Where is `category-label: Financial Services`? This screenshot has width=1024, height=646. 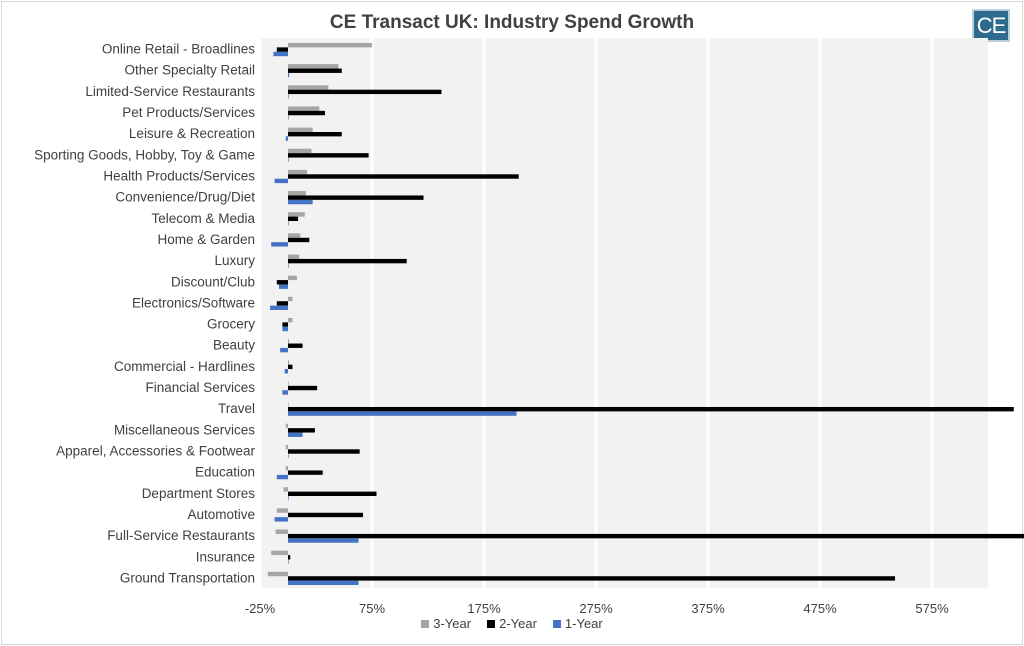 category-label: Financial Services is located at coordinates (200, 387).